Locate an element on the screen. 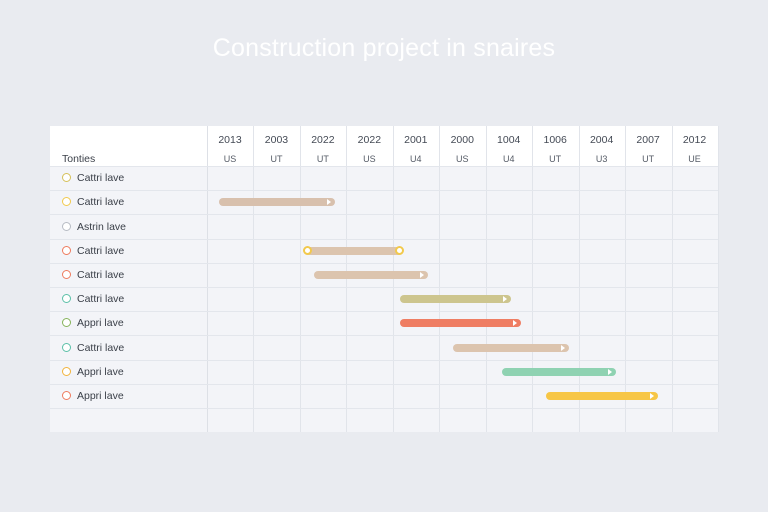 This screenshot has height=512, width=768. task-end-handle is located at coordinates (400, 251).